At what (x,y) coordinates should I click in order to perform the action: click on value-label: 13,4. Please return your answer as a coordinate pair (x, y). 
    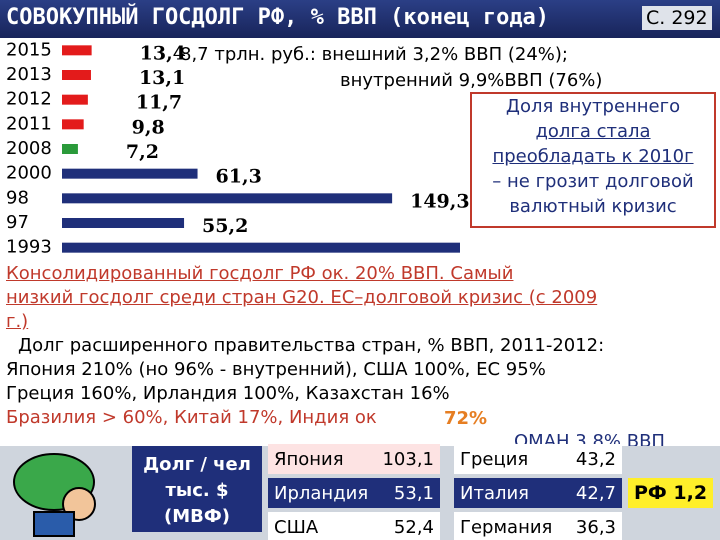
    Looking at the image, I should click on (163, 53).